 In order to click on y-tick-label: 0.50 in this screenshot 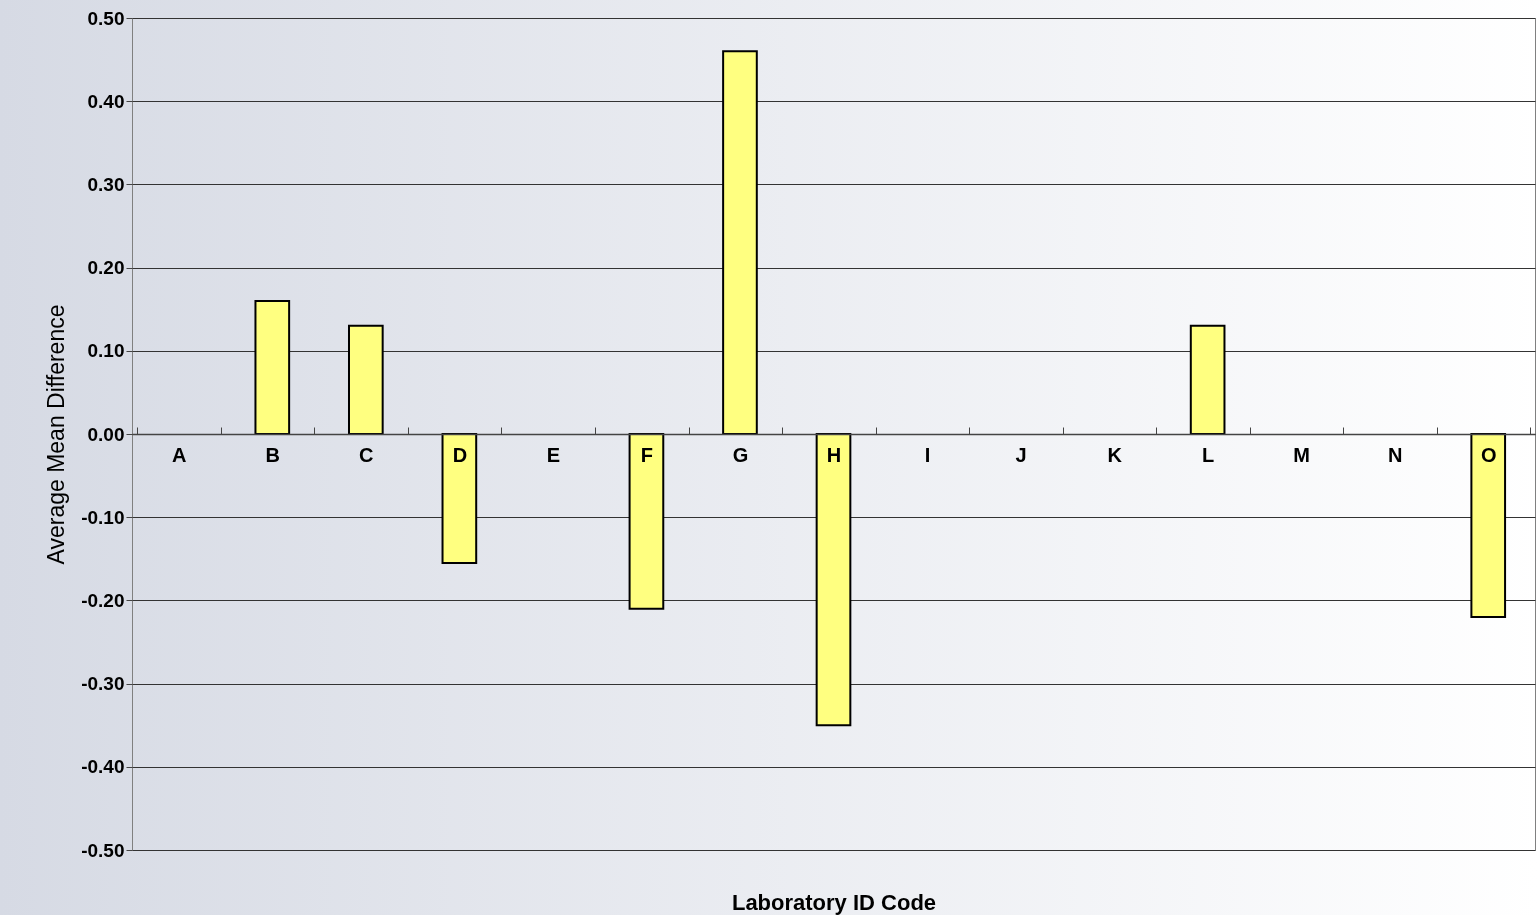, I will do `click(106, 18)`.